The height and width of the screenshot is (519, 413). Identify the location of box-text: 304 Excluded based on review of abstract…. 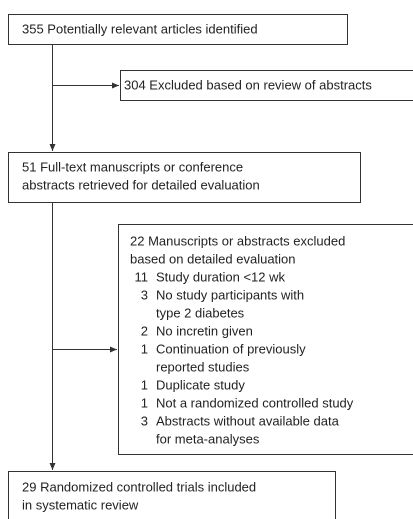
(248, 84).